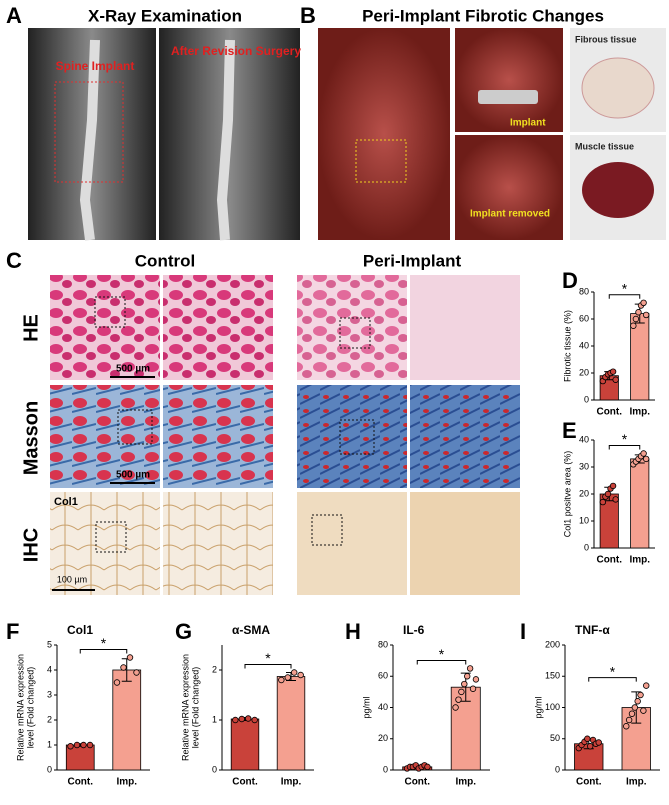 The height and width of the screenshot is (805, 669). What do you see at coordinates (89, 132) in the screenshot?
I see `highlight-box` at bounding box center [89, 132].